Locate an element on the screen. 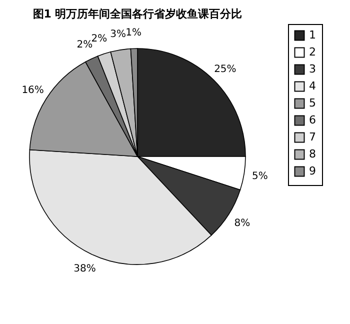 The width and height of the screenshot is (350, 324). data-label: 16% is located at coordinates (33, 90).